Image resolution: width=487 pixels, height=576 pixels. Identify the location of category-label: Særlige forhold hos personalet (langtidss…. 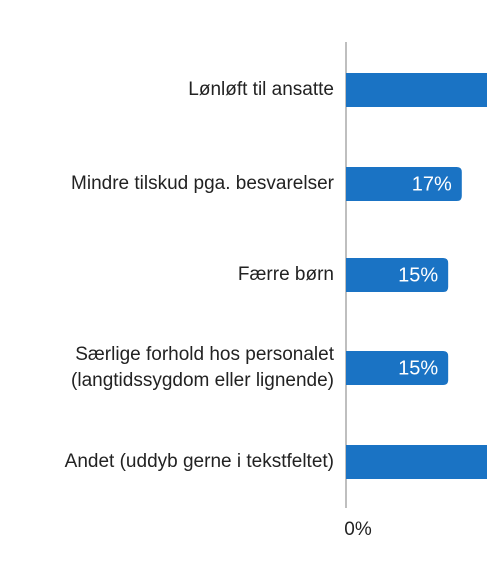
(203, 367).